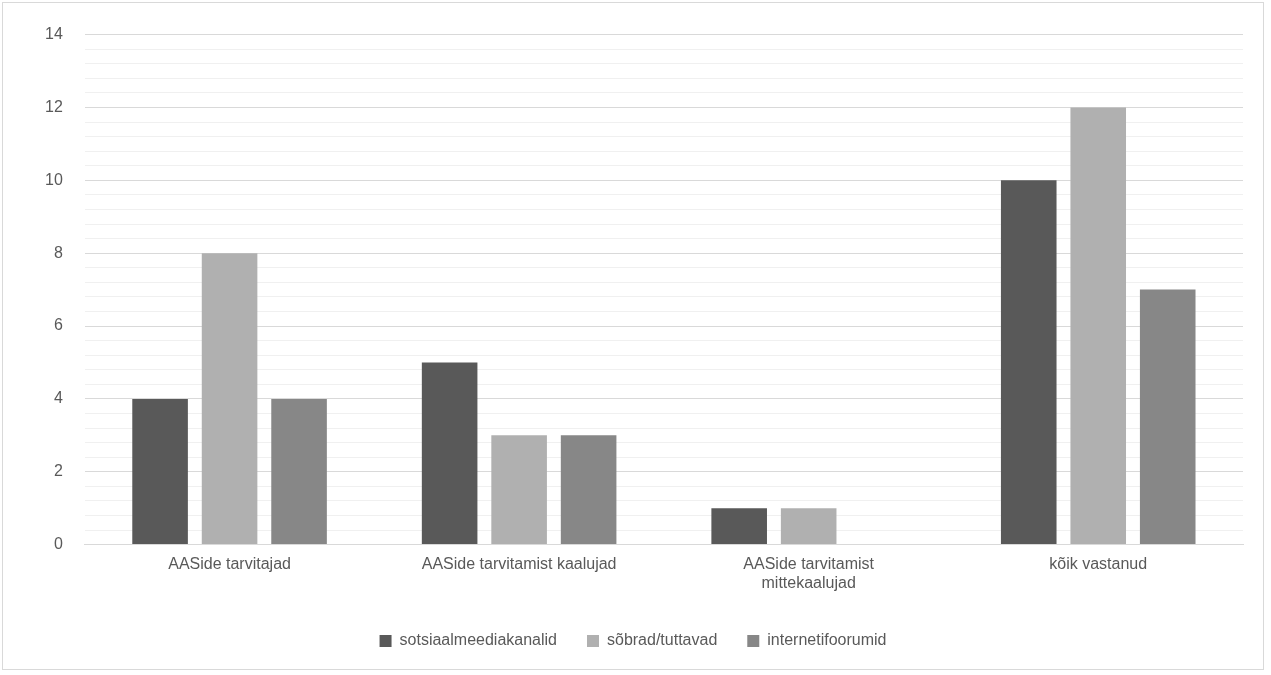 The image size is (1271, 675). I want to click on y-tick-label: 0, so click(58, 544).